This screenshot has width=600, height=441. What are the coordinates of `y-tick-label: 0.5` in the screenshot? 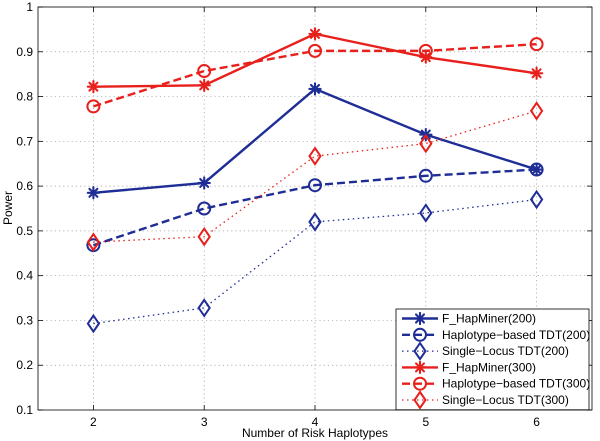 It's located at (24, 231).